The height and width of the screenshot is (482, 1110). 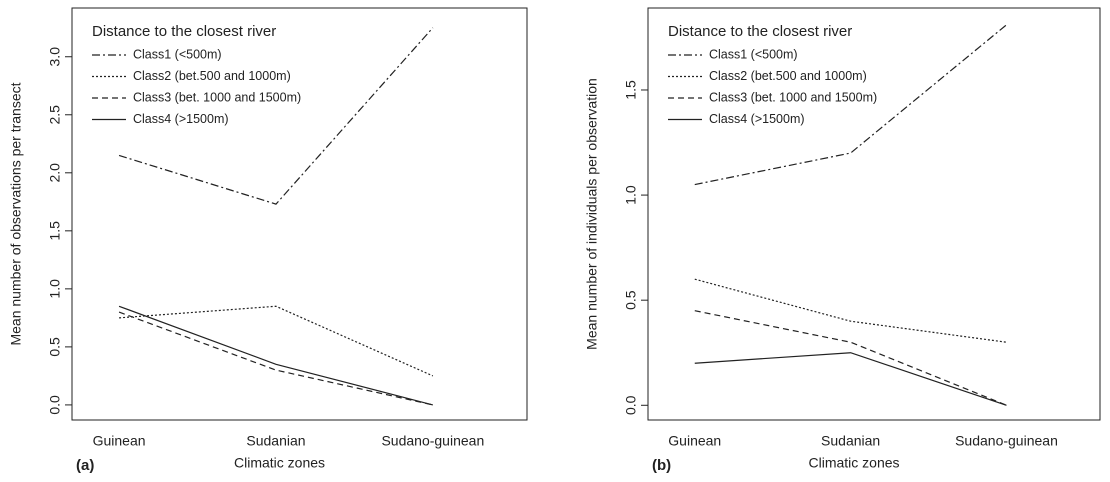 What do you see at coordinates (55, 173) in the screenshot?
I see `y-tick-label: 2.0` at bounding box center [55, 173].